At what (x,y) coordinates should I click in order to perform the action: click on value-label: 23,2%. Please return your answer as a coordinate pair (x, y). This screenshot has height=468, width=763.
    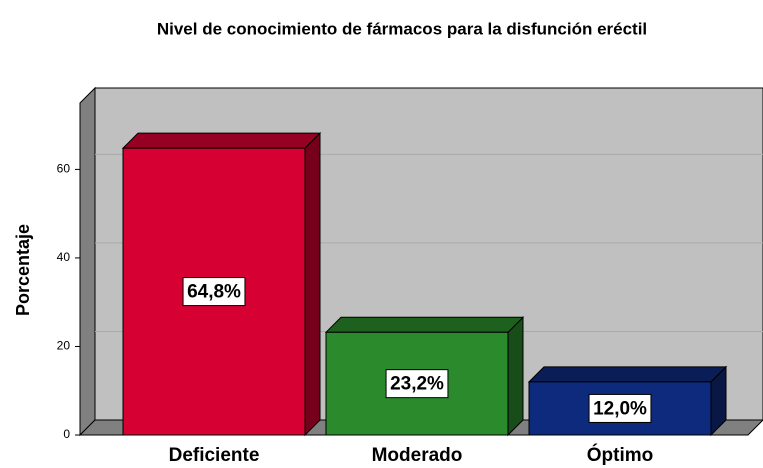
    Looking at the image, I should click on (417, 384).